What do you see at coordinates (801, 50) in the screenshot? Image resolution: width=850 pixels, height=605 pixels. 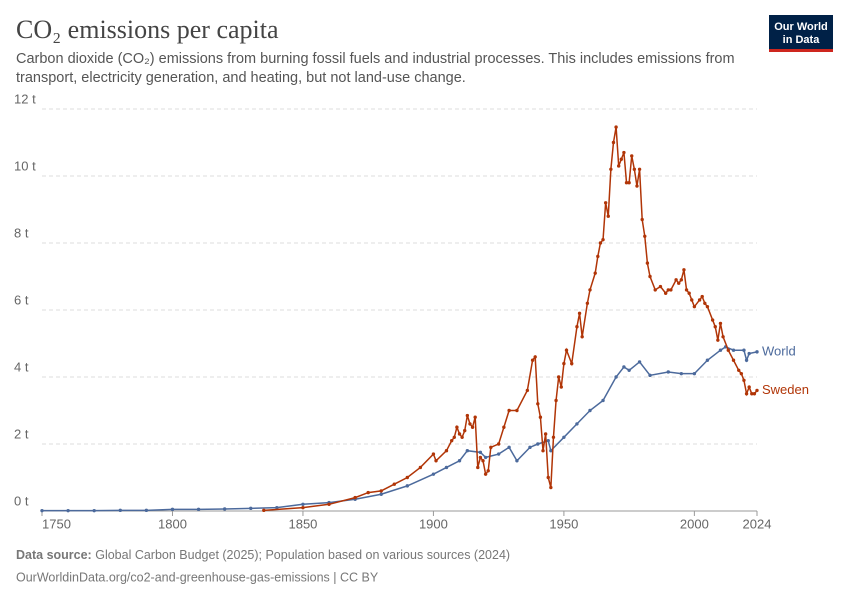 I see `logo-bar` at bounding box center [801, 50].